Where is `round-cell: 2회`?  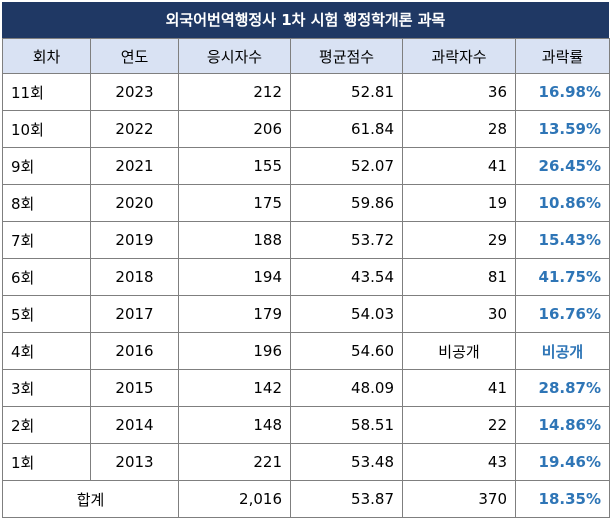
round-cell: 2회 is located at coordinates (46, 425).